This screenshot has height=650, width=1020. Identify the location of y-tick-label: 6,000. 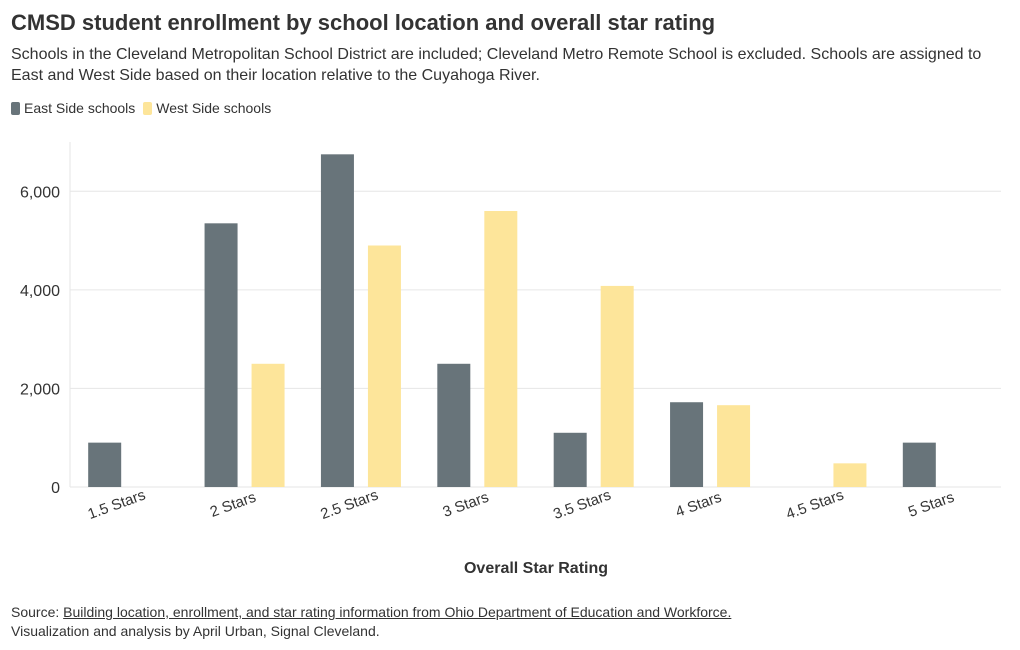
(40, 192).